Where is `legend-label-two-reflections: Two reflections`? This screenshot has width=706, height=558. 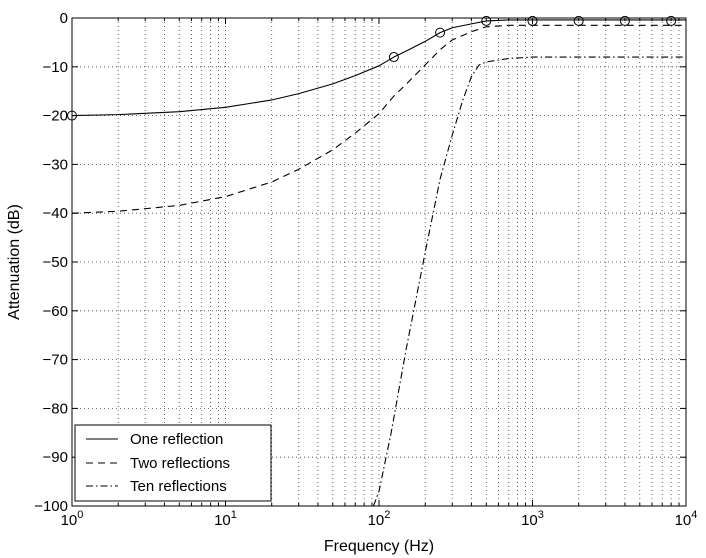
legend-label-two-reflections: Two reflections is located at coordinates (180, 463).